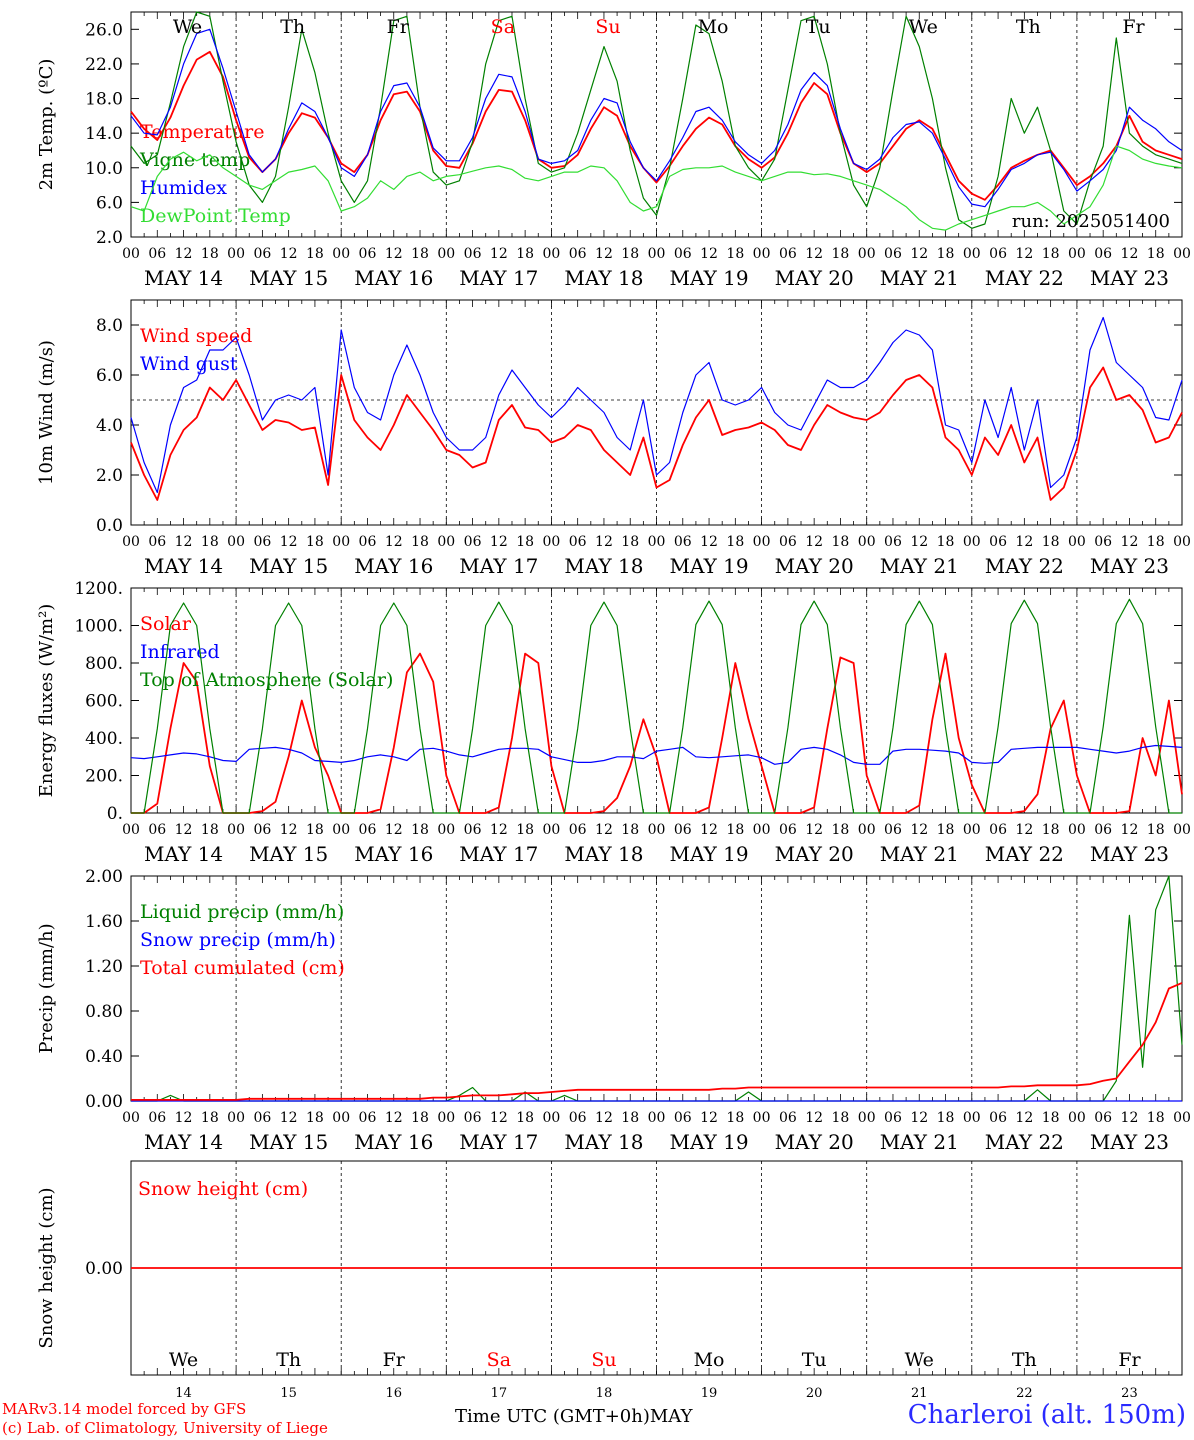 This screenshot has width=1194, height=1440. What do you see at coordinates (242, 968) in the screenshot?
I see `legend-entry: Total cumulated (cm)` at bounding box center [242, 968].